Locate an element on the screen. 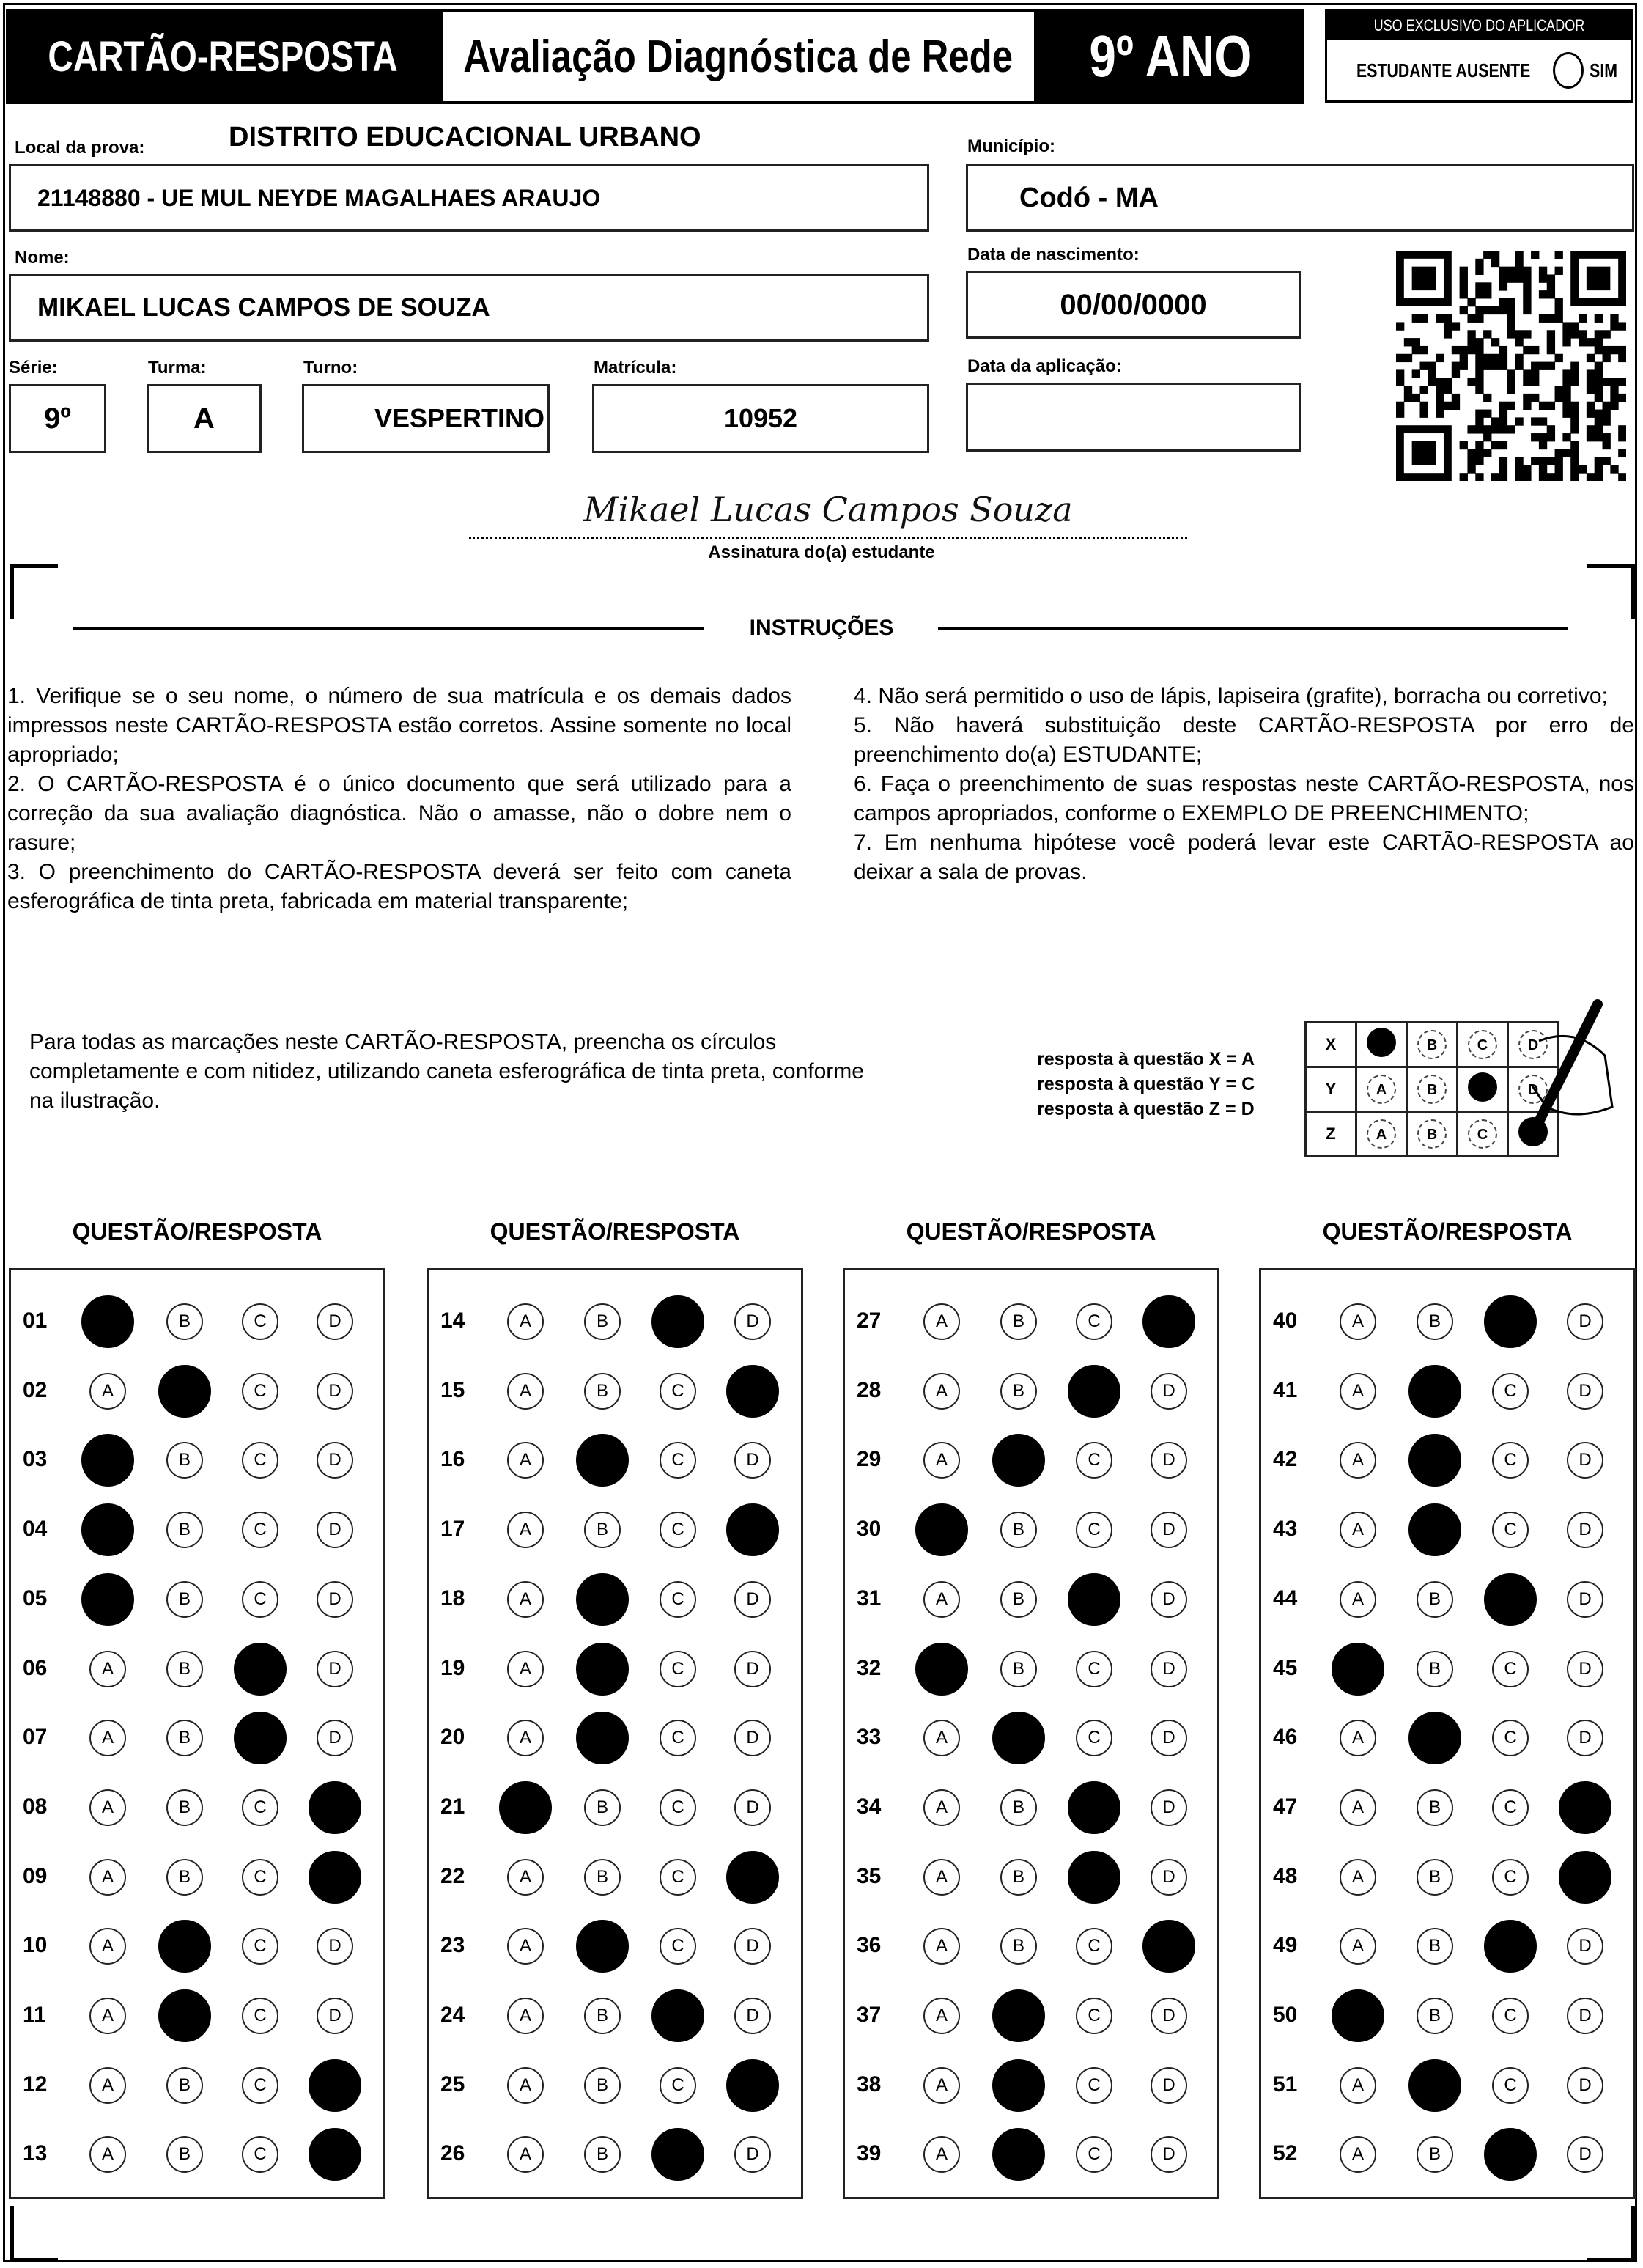  serie-field: 9º is located at coordinates (57, 418).